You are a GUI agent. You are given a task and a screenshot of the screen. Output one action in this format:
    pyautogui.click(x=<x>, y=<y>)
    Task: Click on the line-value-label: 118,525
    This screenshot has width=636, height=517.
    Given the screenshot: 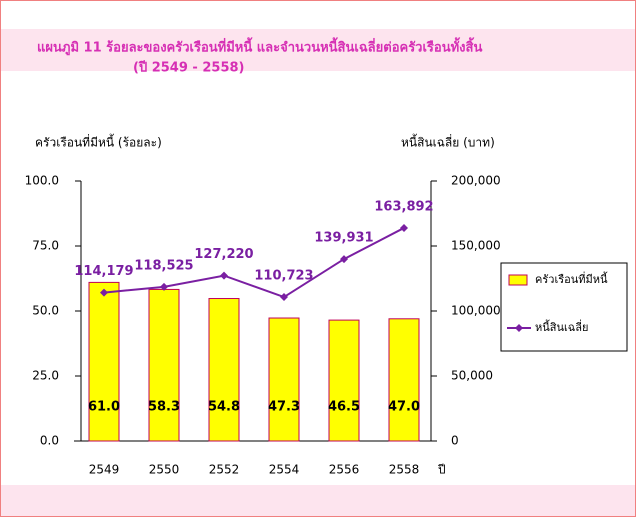 What is the action you would take?
    pyautogui.click(x=163, y=265)
    